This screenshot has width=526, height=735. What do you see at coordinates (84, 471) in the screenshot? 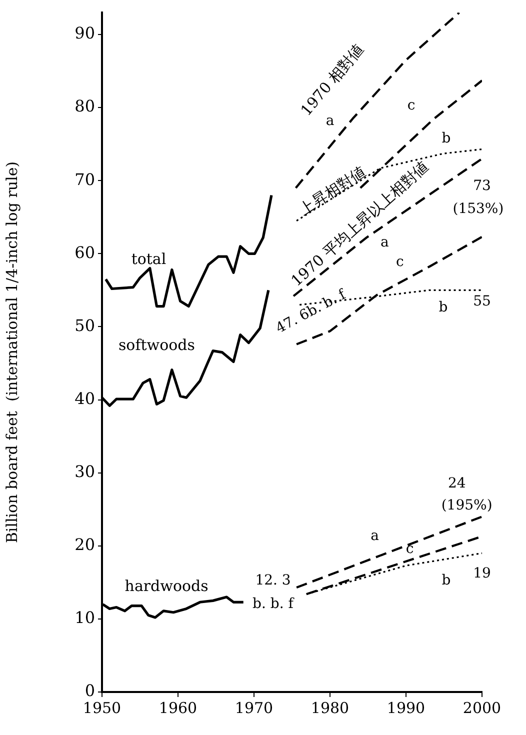
I see `y-tick-label: 30` at bounding box center [84, 471].